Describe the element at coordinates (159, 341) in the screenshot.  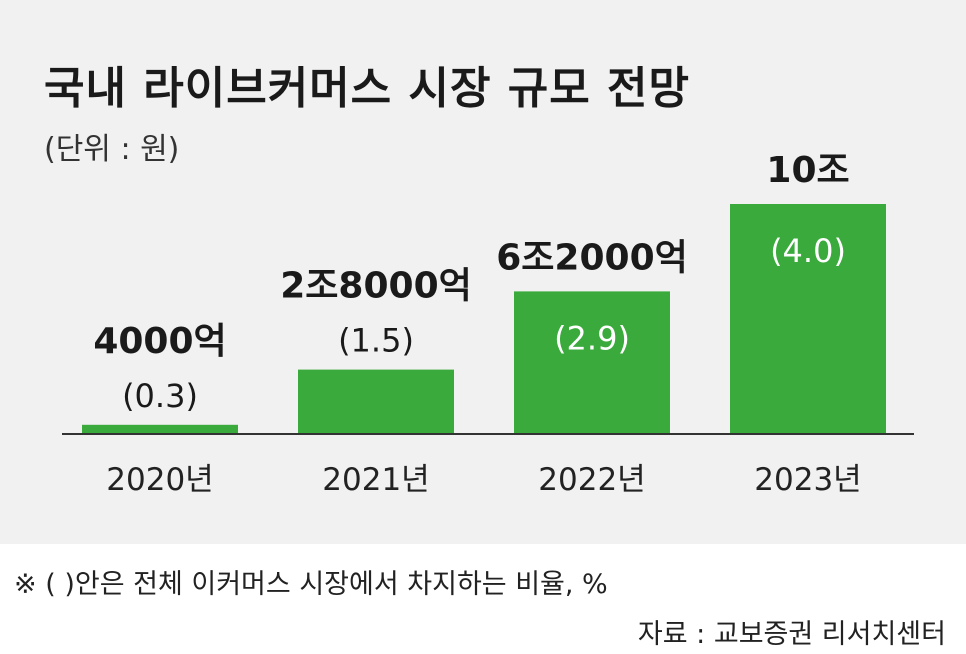
I see `value-label: 4000억` at that location.